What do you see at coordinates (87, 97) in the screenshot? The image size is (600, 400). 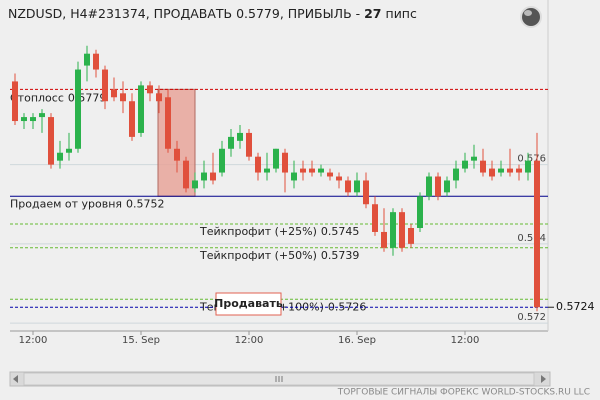 I see `level-value: 0.5779` at bounding box center [87, 97].